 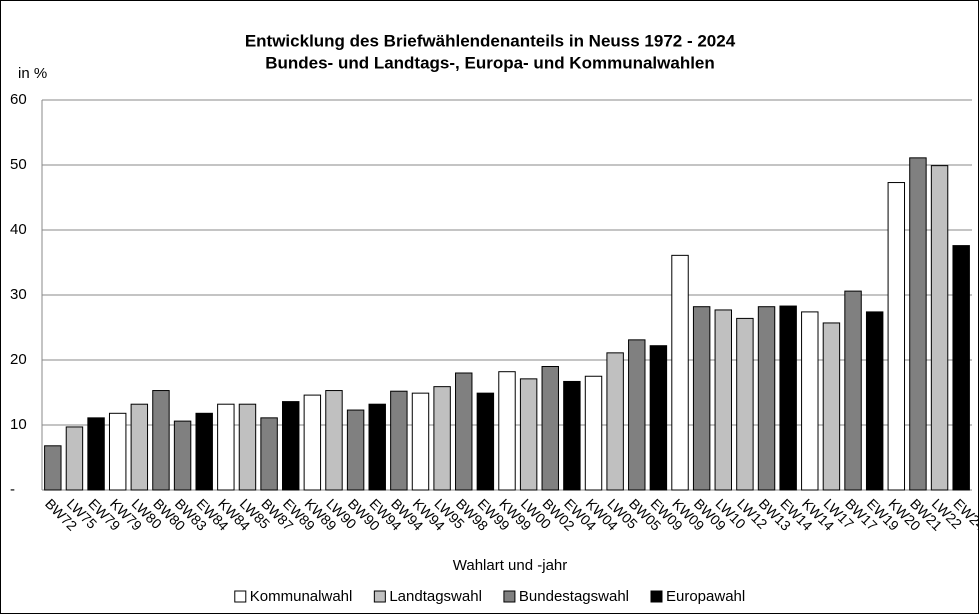 I want to click on y-tick-label: 50, so click(x=18, y=164).